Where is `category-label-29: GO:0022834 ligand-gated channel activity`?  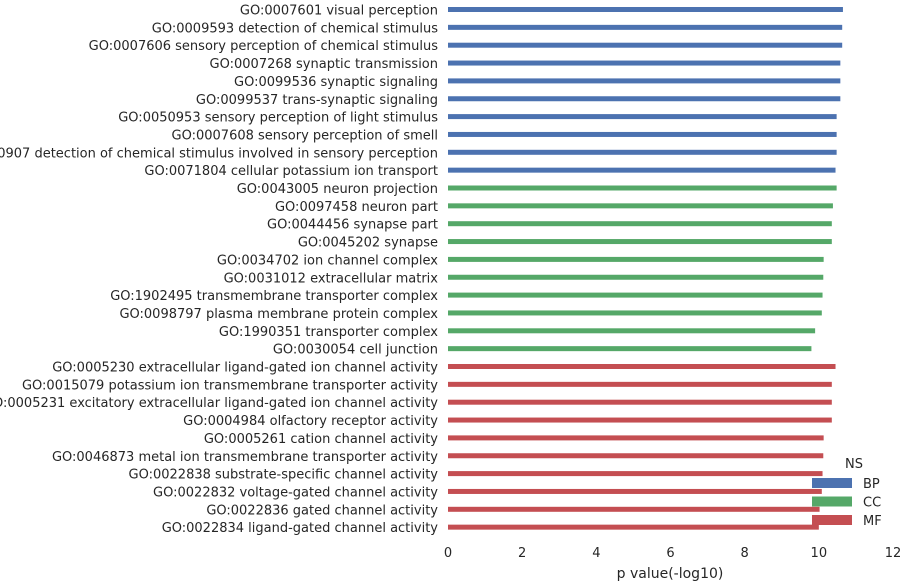
category-label-29: GO:0022834 ligand-gated channel activity is located at coordinates (300, 528).